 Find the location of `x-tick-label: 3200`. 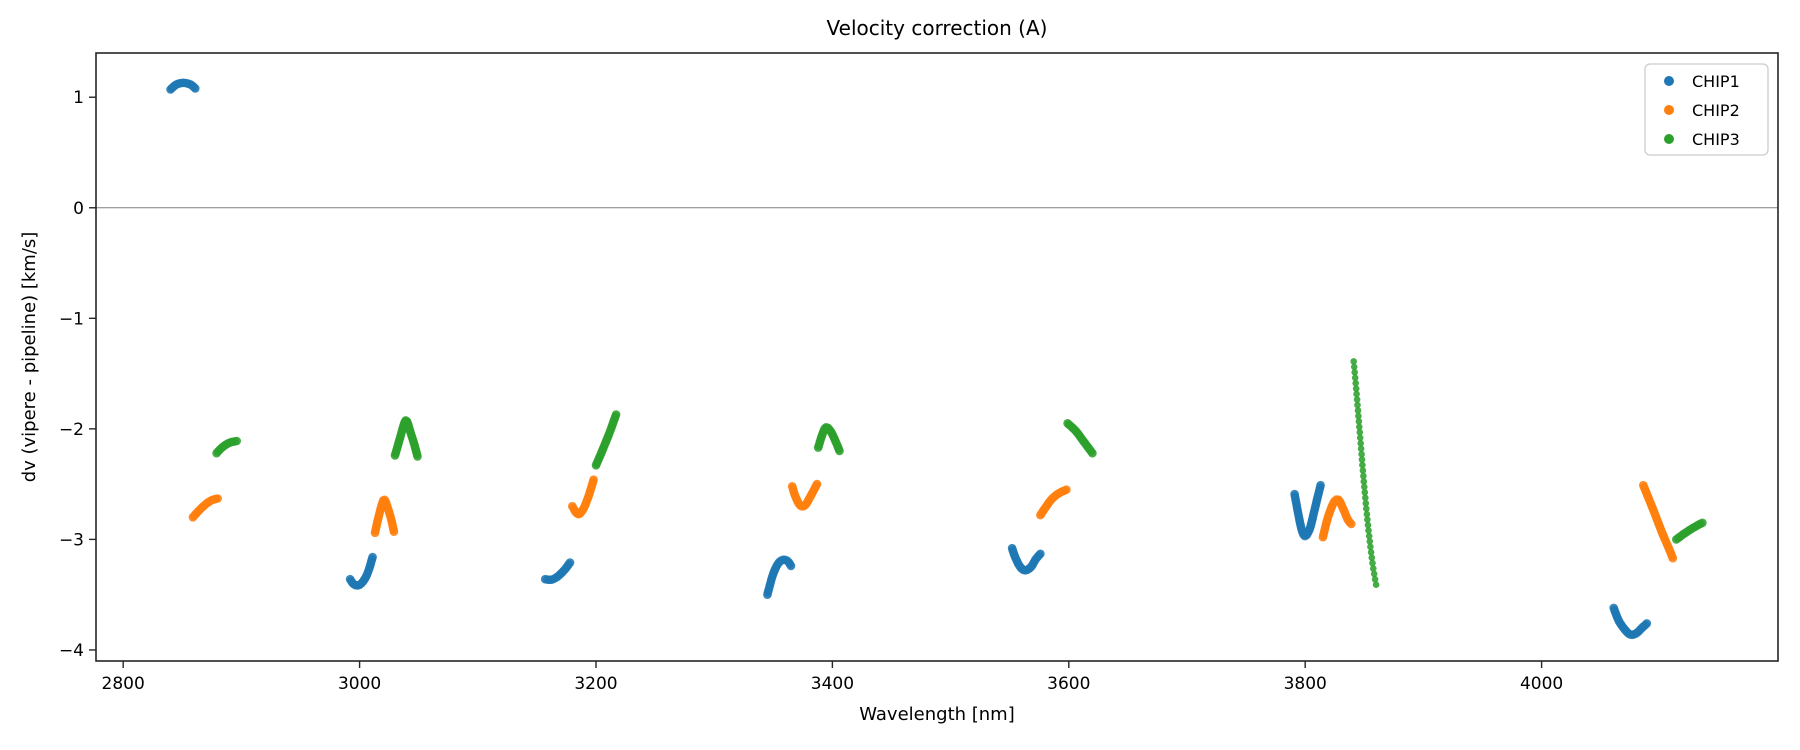

x-tick-label: 3200 is located at coordinates (595, 684).